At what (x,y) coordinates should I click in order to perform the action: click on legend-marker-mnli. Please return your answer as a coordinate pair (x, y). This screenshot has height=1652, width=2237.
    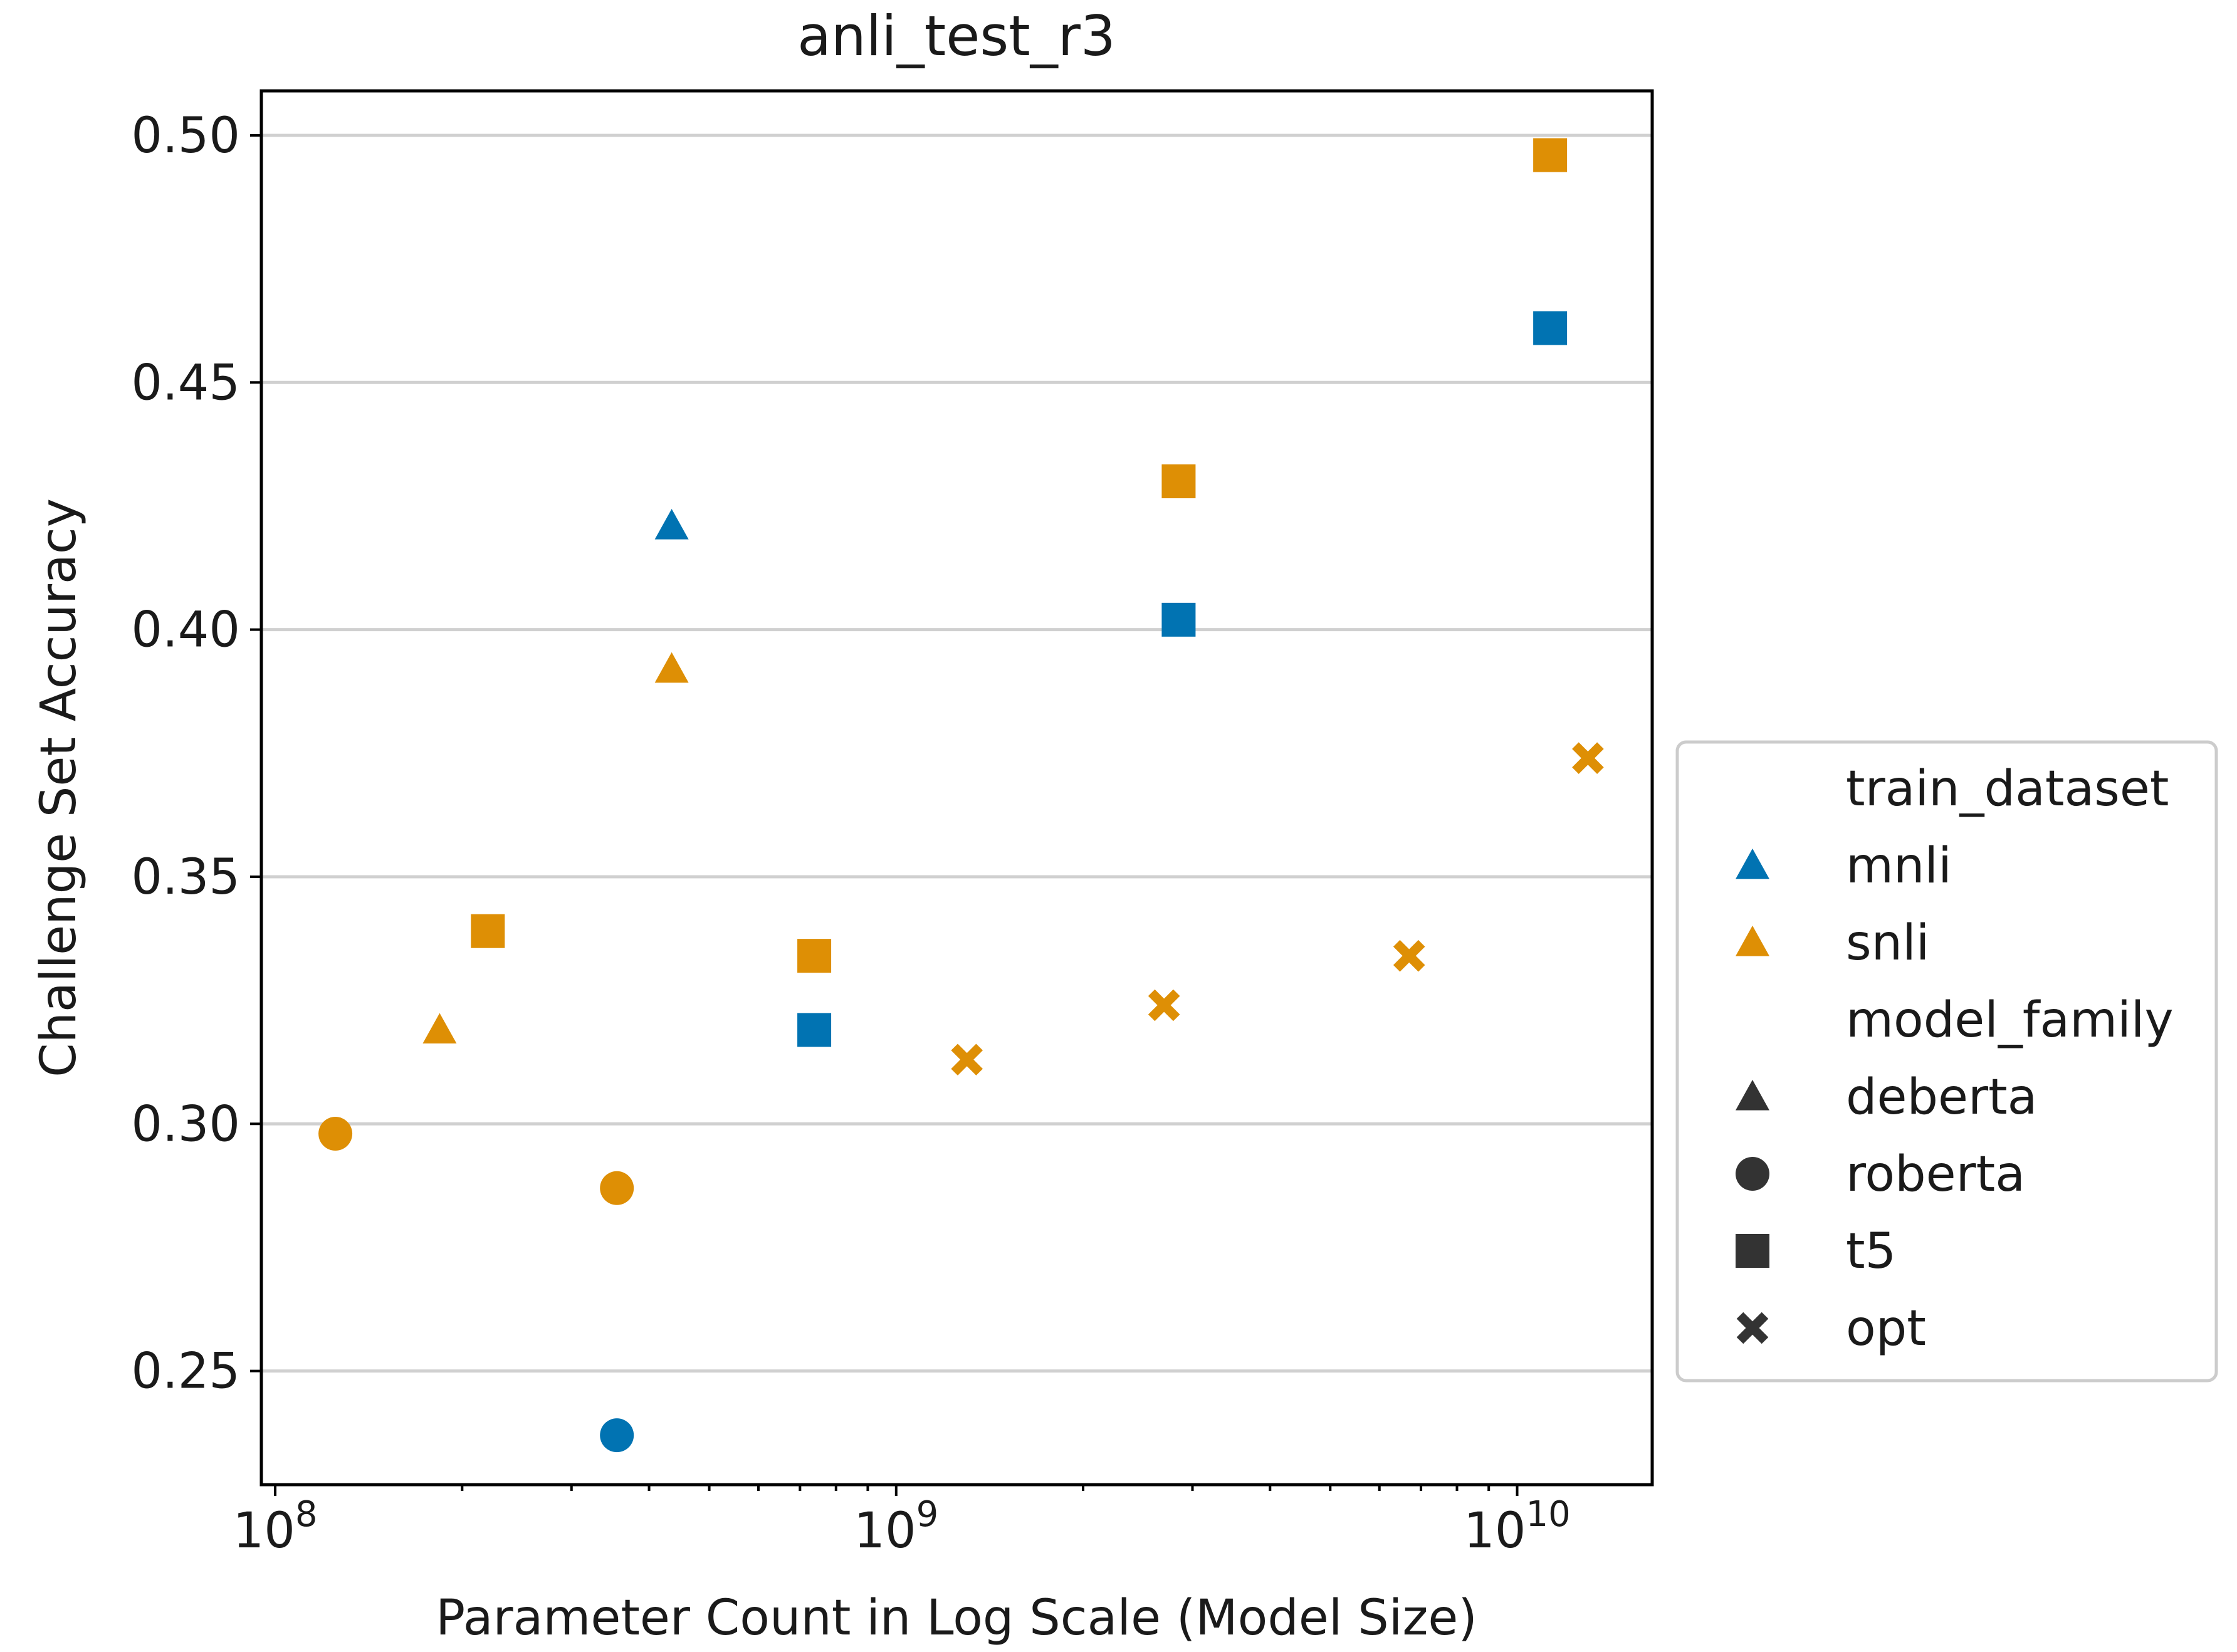
    Looking at the image, I should click on (1752, 864).